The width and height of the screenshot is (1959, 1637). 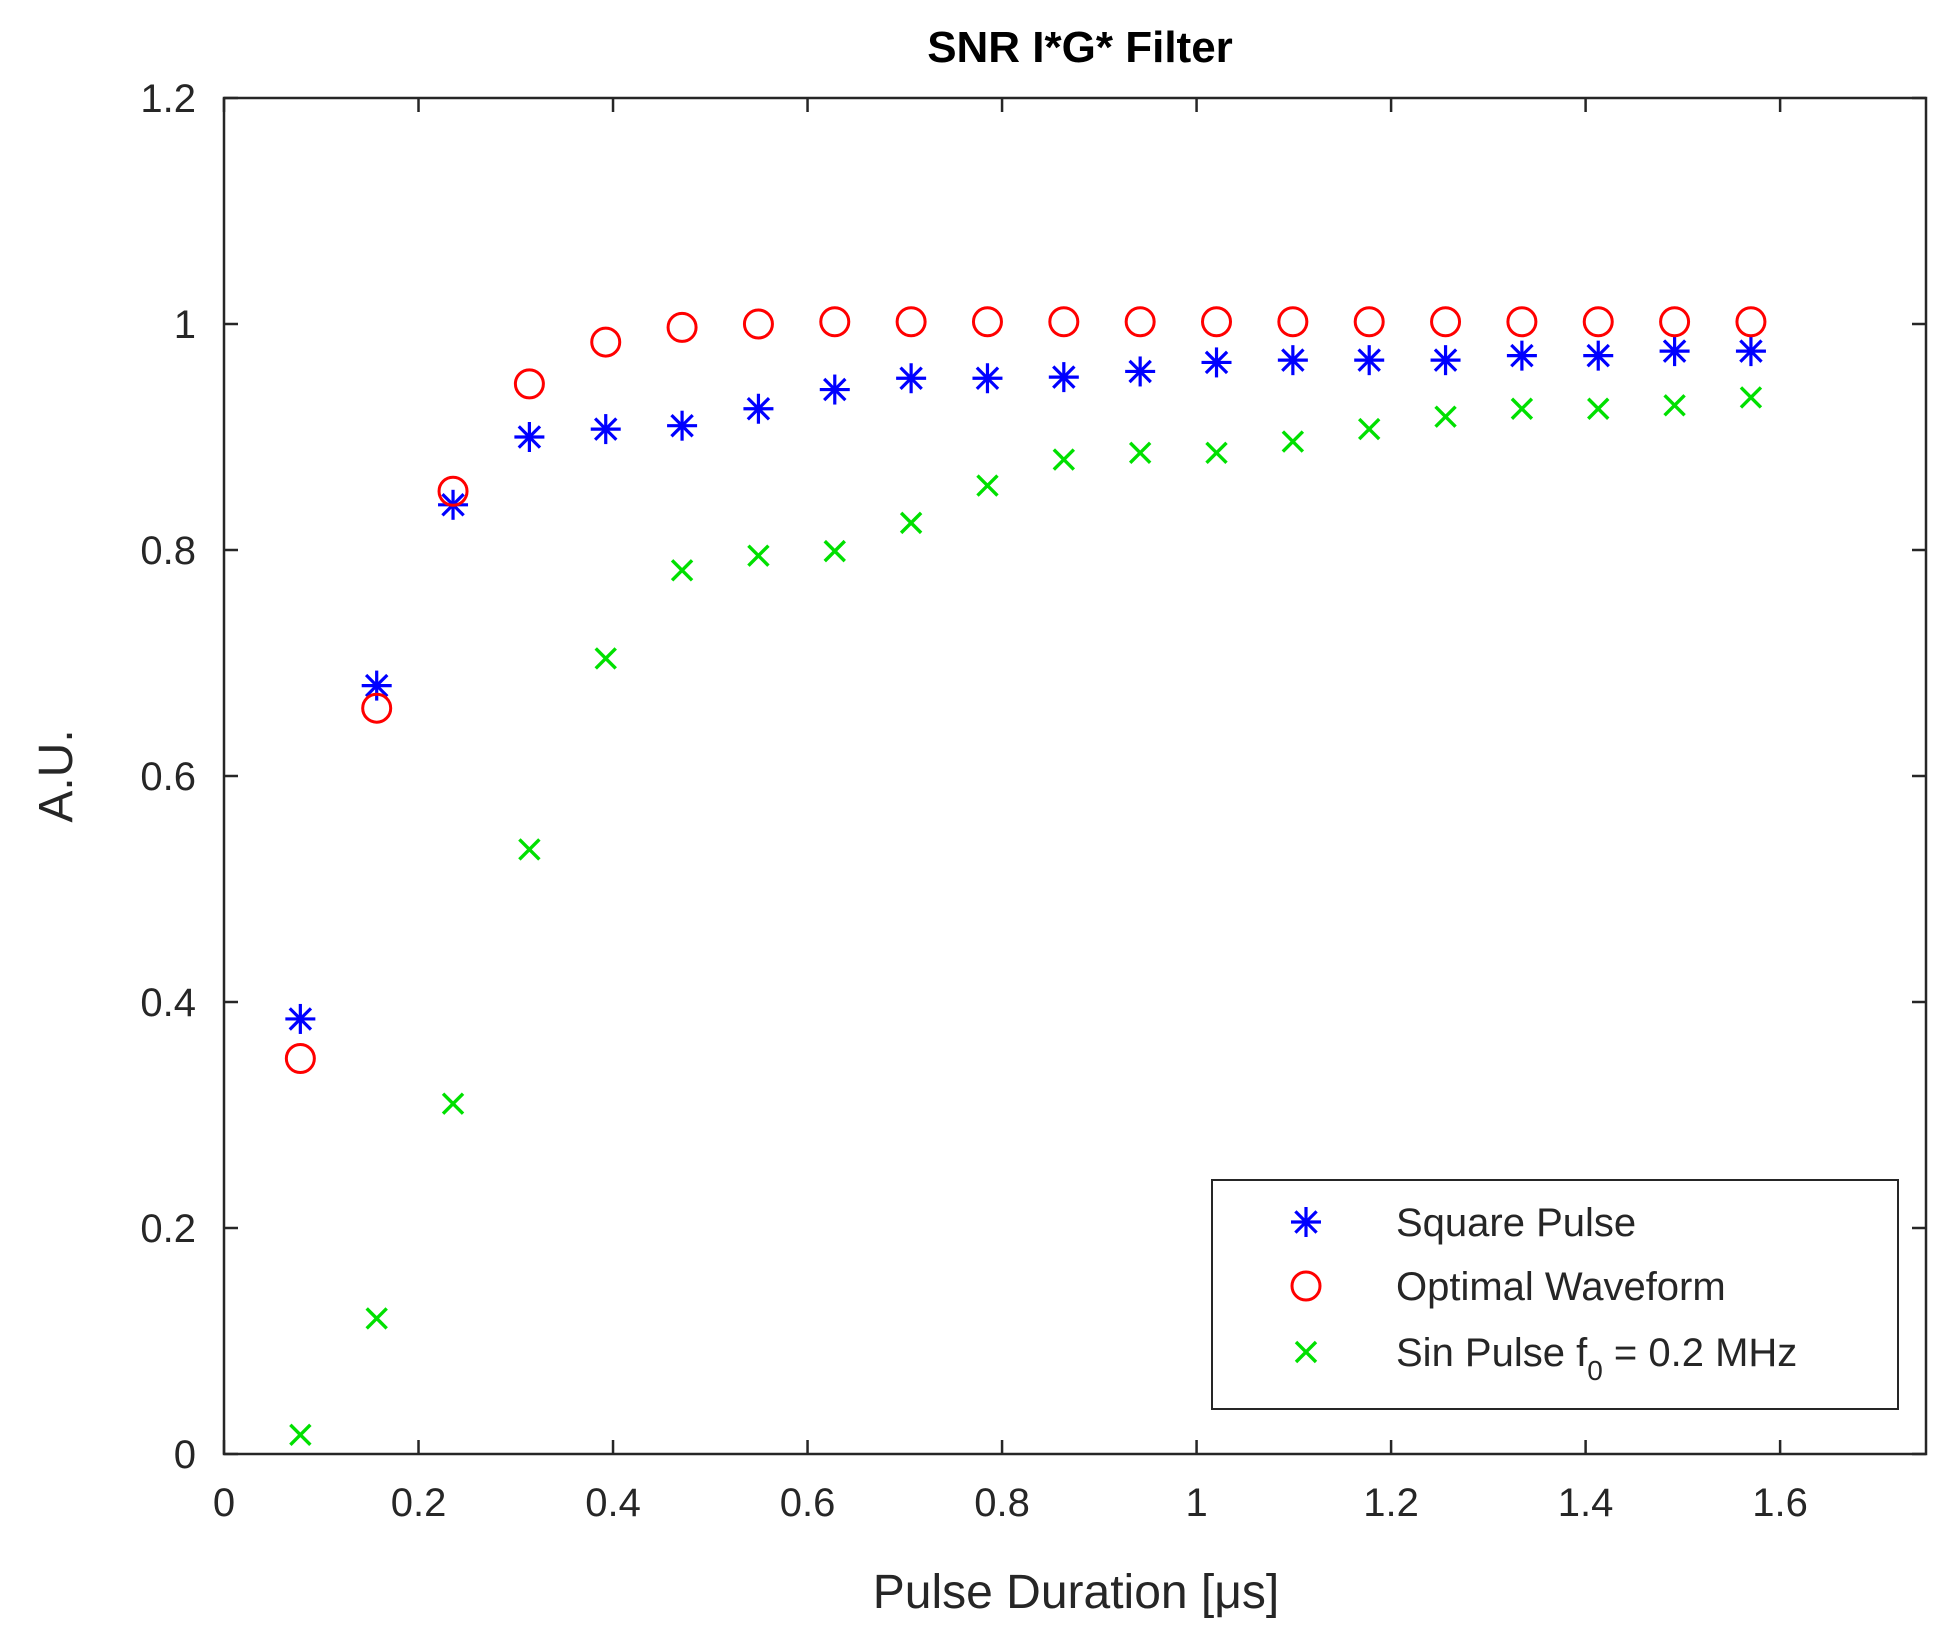 What do you see at coordinates (1076, 1592) in the screenshot?
I see `x-axis-label: Pulse Duration [μs]` at bounding box center [1076, 1592].